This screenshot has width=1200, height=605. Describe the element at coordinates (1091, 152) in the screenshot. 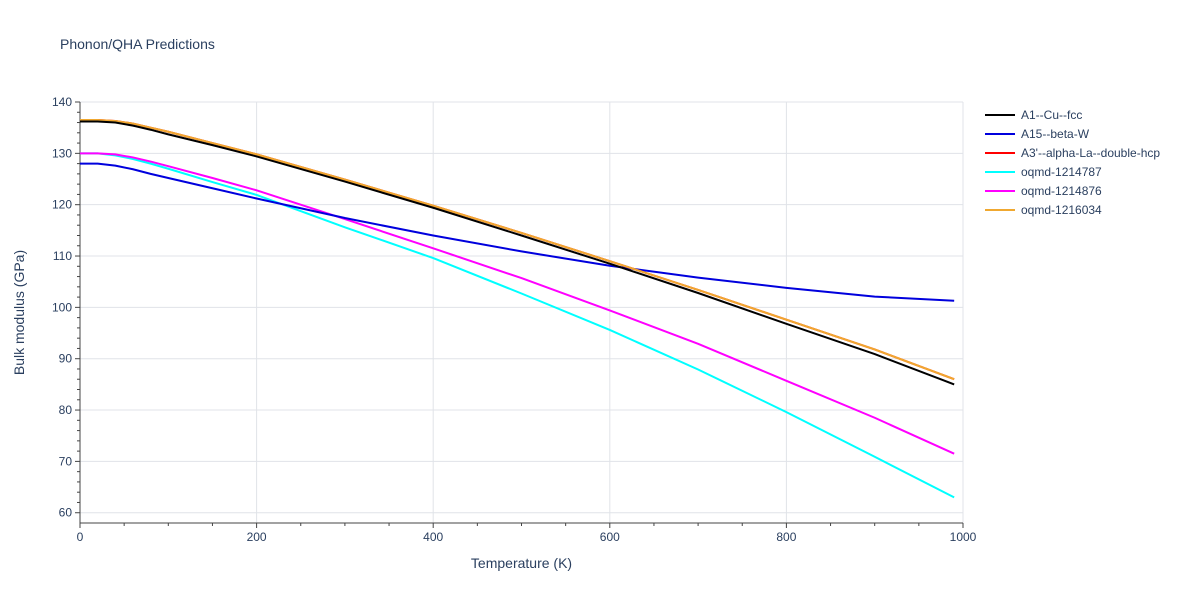

I see `legend-label: A3'--alpha-La--double-hcp` at that location.